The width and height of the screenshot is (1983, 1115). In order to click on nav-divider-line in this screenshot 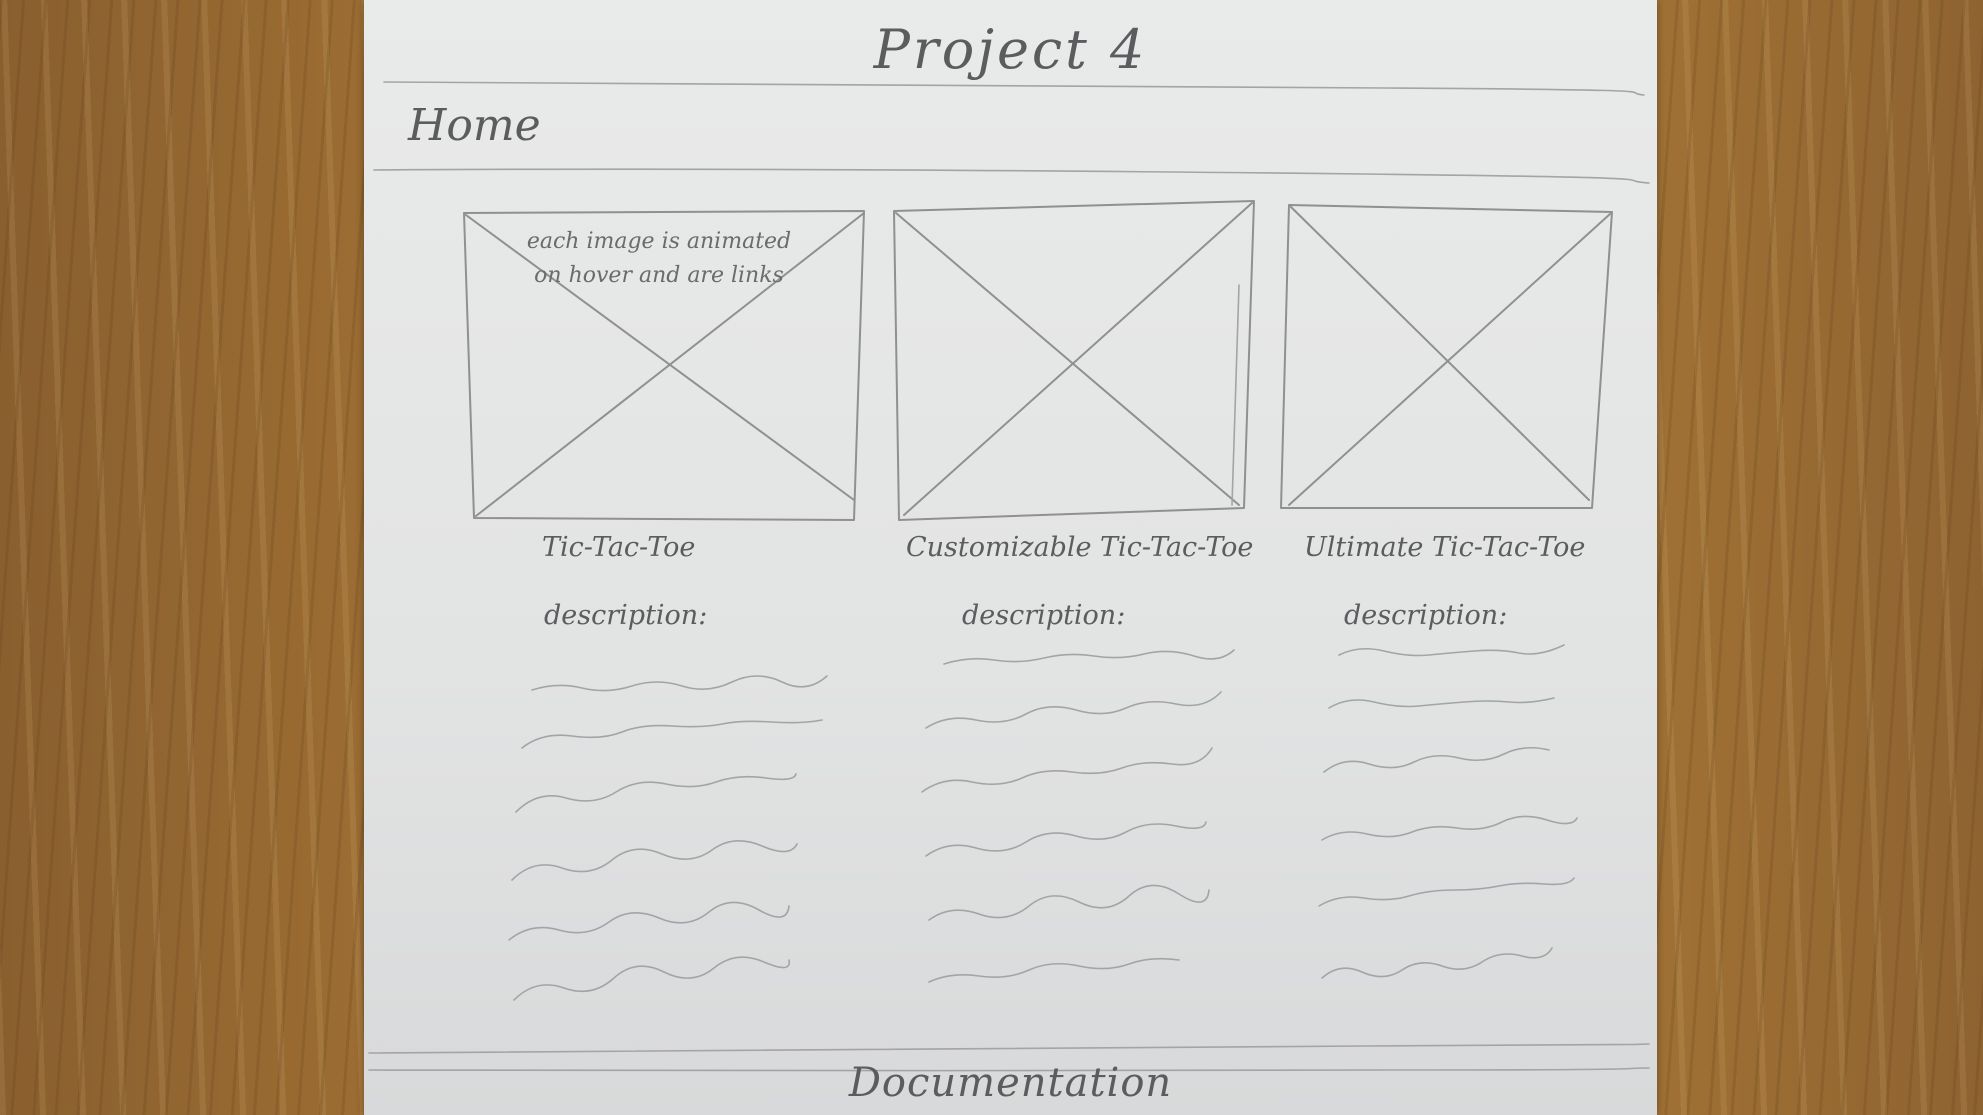, I will do `click(1011, 176)`.